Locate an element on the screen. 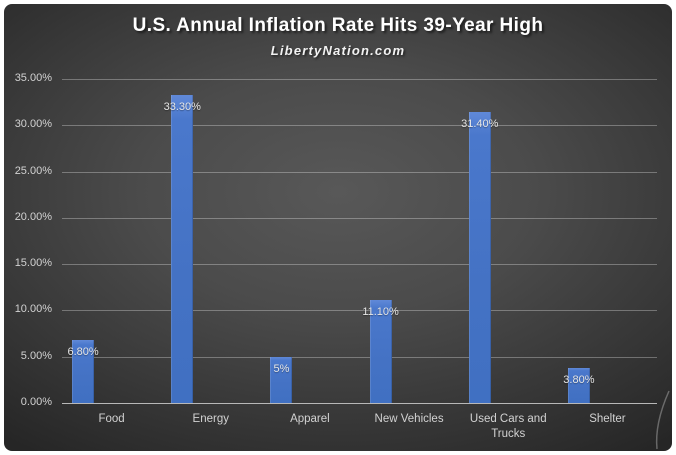 The height and width of the screenshot is (455, 676). data-label-shelter: 3.80% is located at coordinates (579, 379).